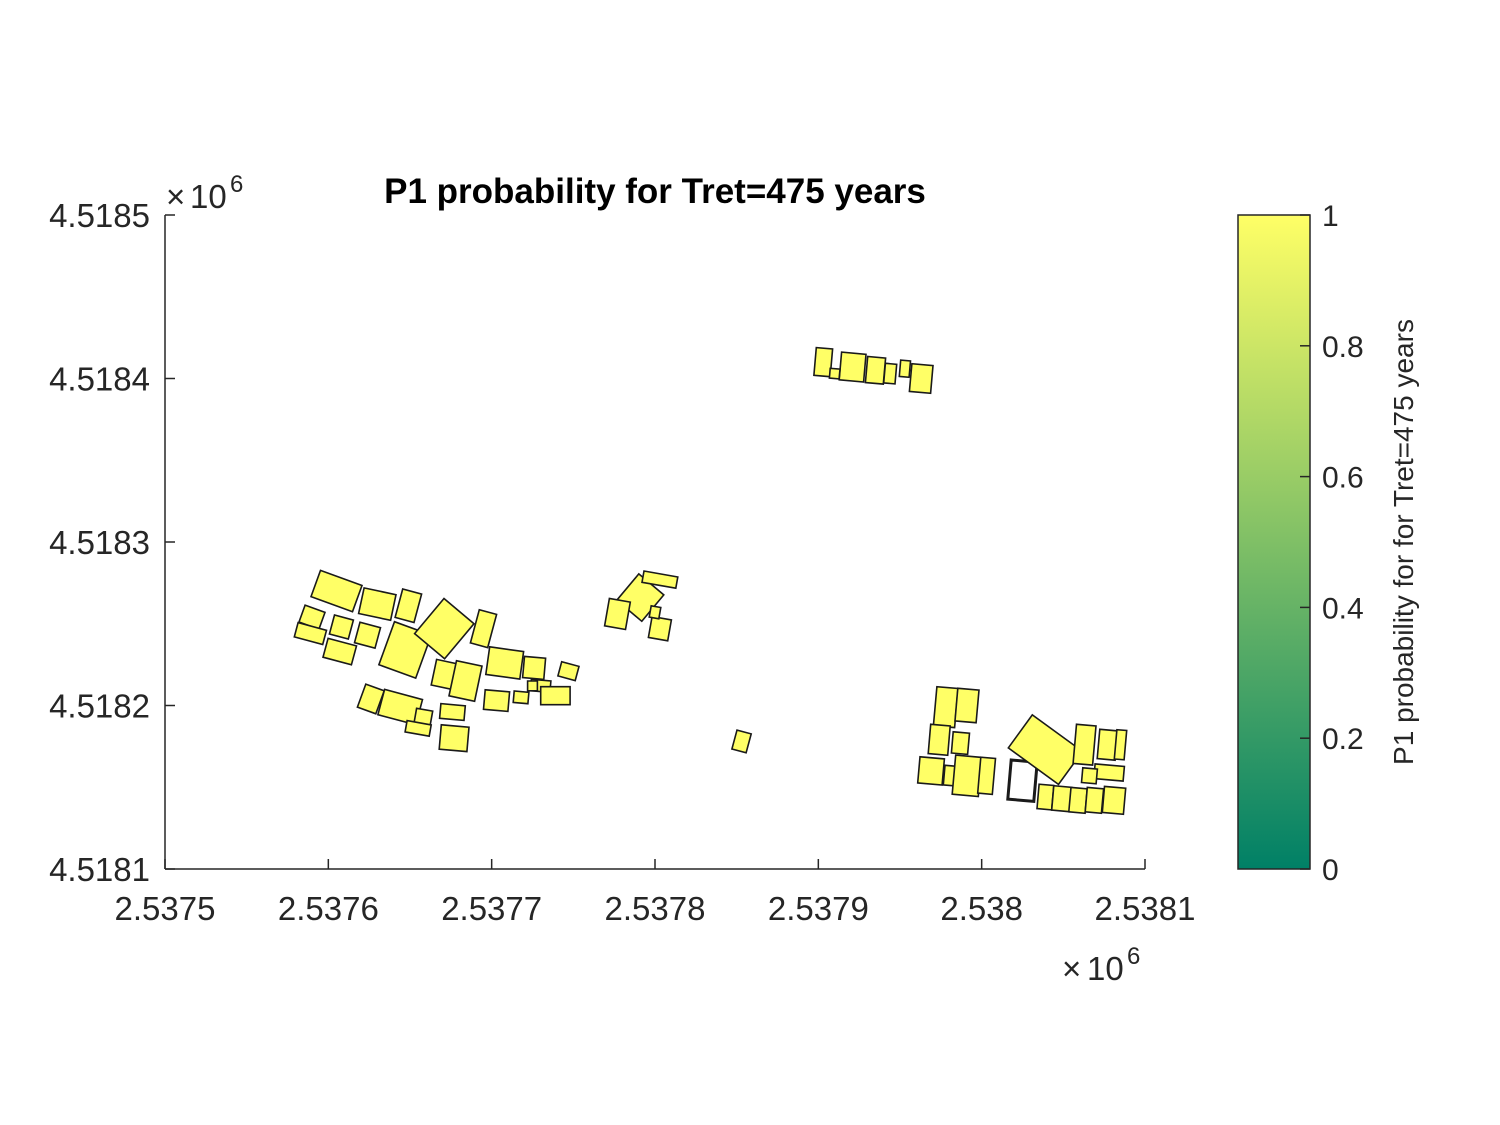 The image size is (1500, 1125). Describe the element at coordinates (99, 215) in the screenshot. I see `y-tick-label: 4.5185` at that location.